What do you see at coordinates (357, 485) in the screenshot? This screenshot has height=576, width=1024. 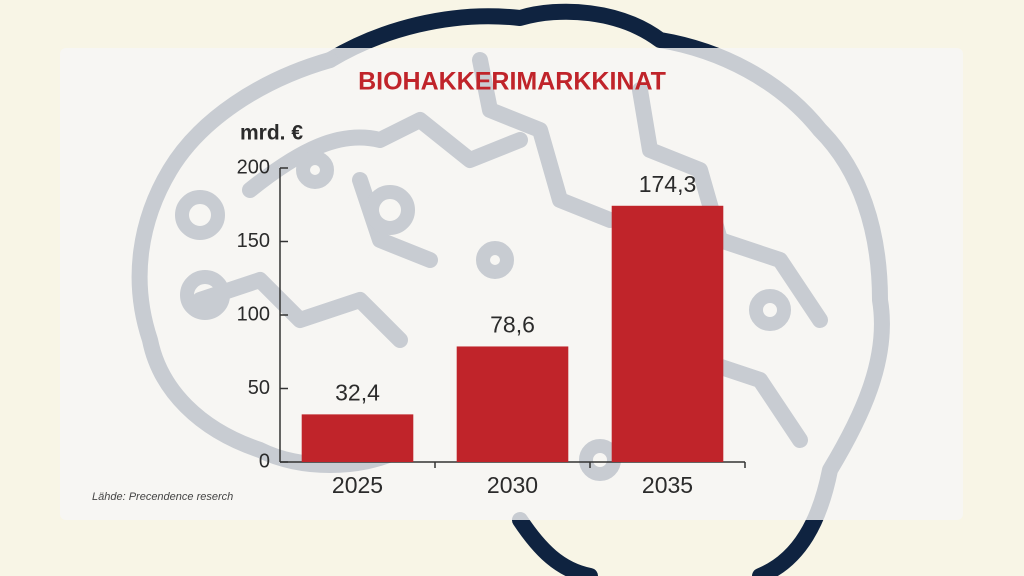 I see `x-tick-label: 2025` at bounding box center [357, 485].